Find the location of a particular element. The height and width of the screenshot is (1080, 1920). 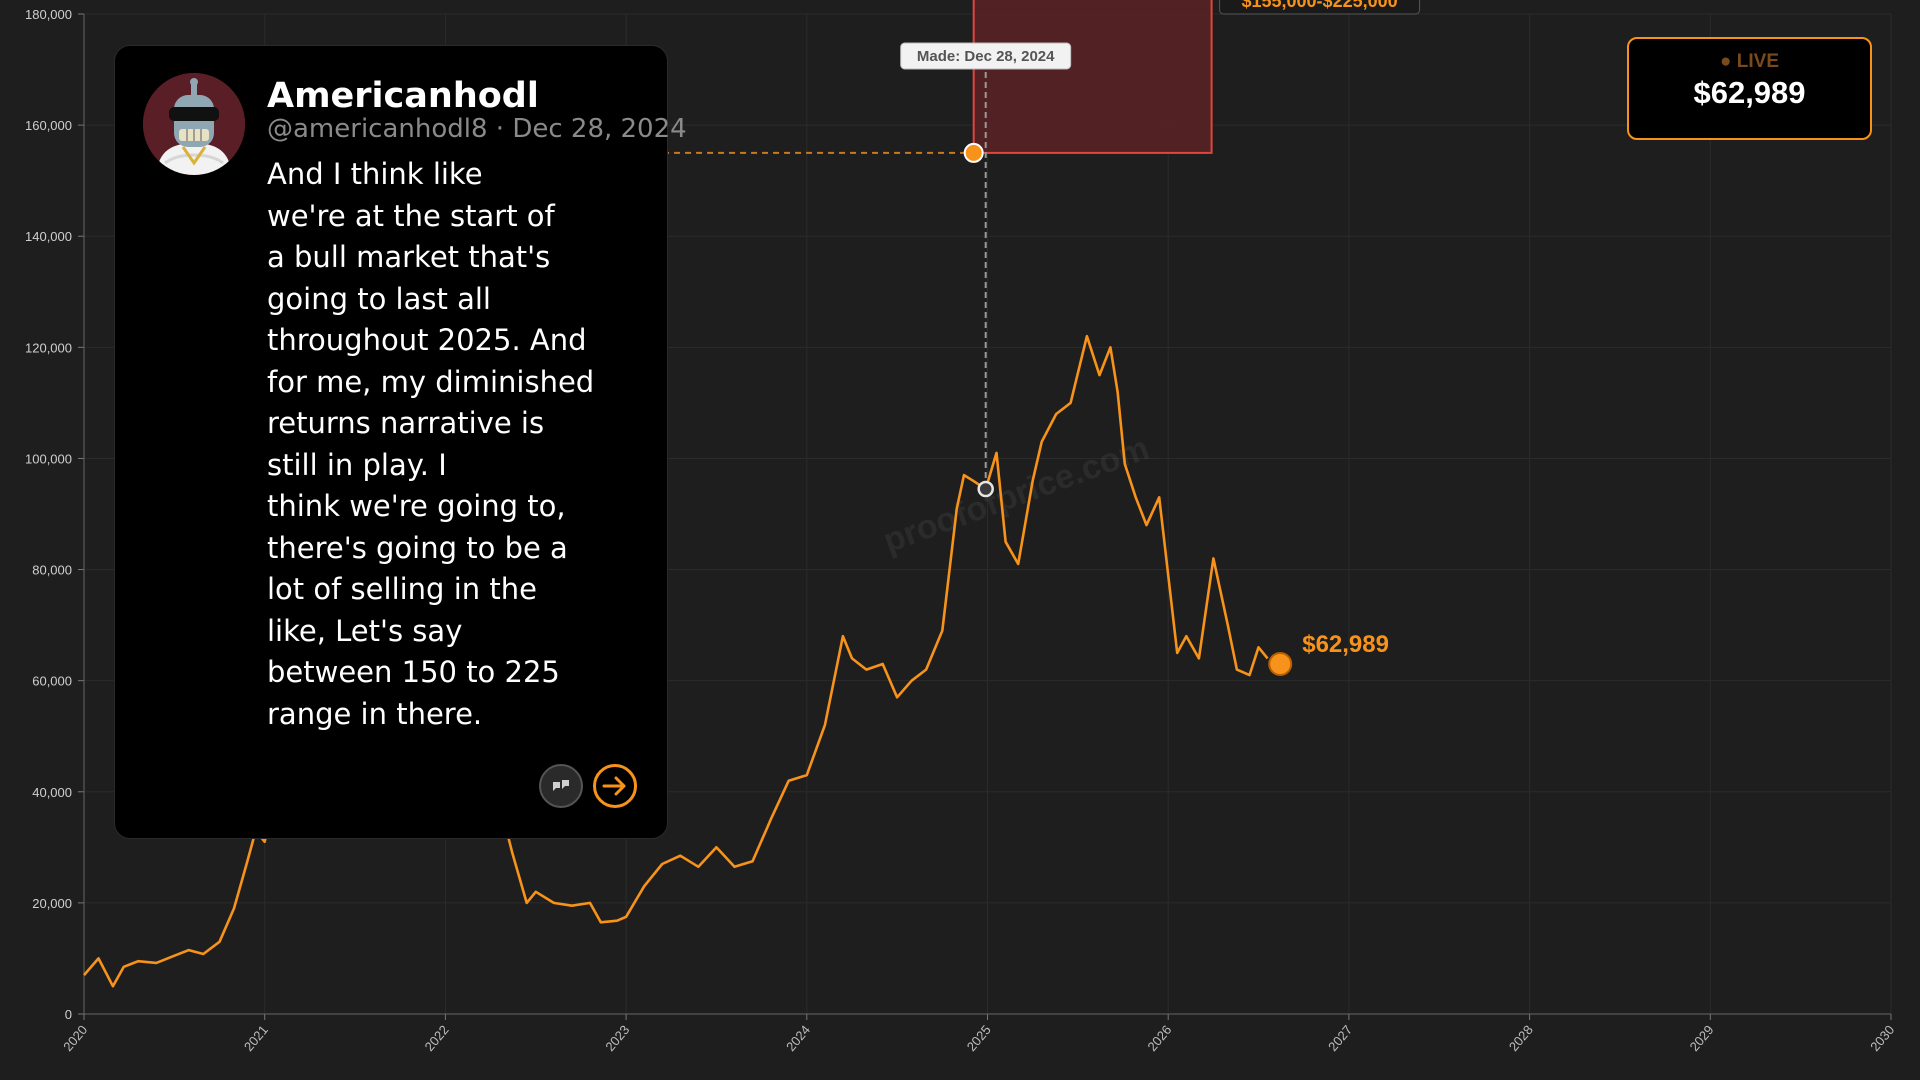

author-handle-date: @americanhodl8 · Dec 28, 2024 is located at coordinates (477, 129).